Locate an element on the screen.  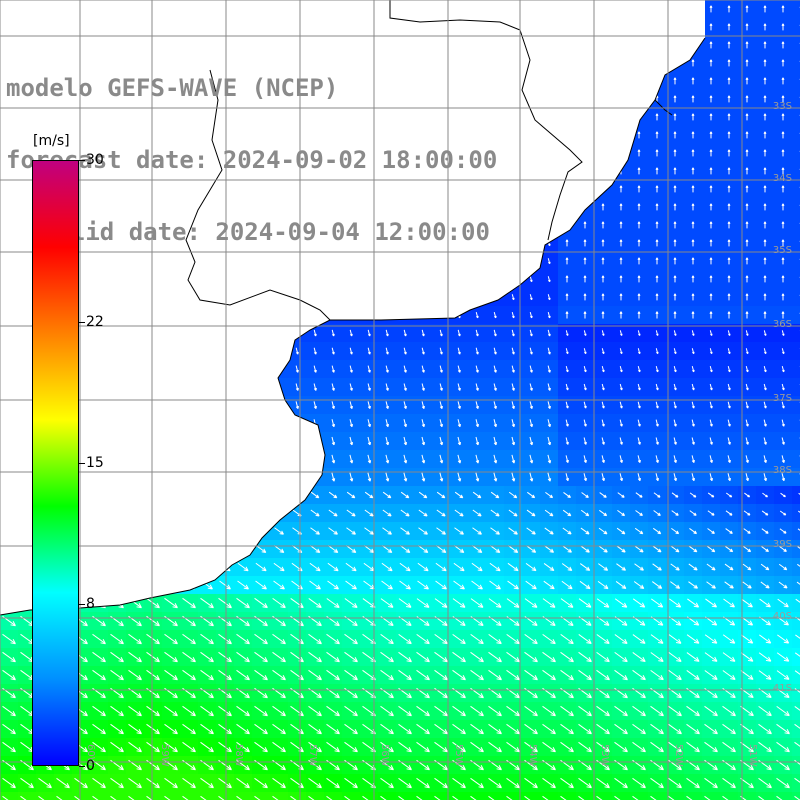
colorbar is located at coordinates (55, 463).